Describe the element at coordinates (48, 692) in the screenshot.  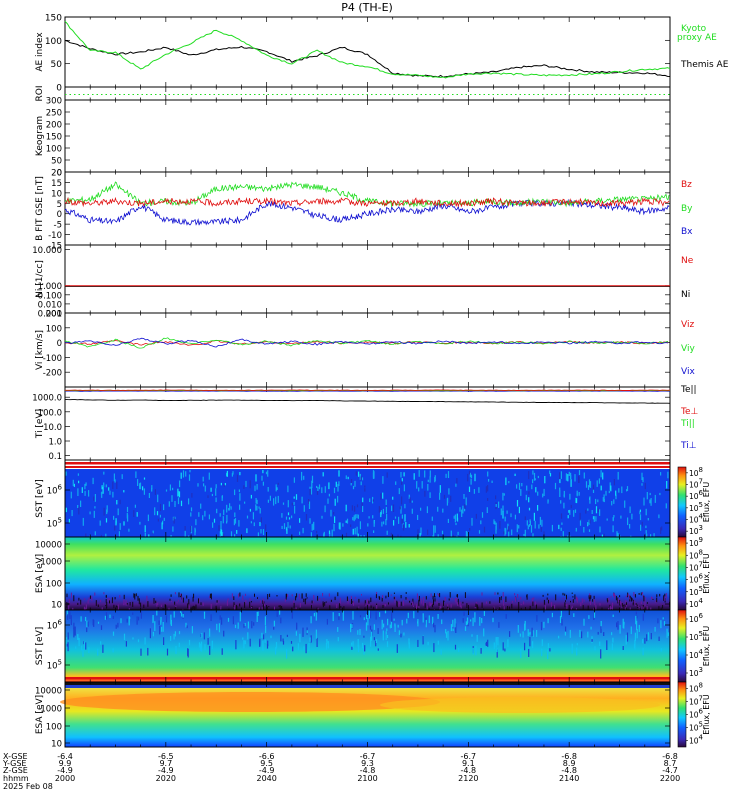
I see `esa-i-ytick-label: 10000` at that location.